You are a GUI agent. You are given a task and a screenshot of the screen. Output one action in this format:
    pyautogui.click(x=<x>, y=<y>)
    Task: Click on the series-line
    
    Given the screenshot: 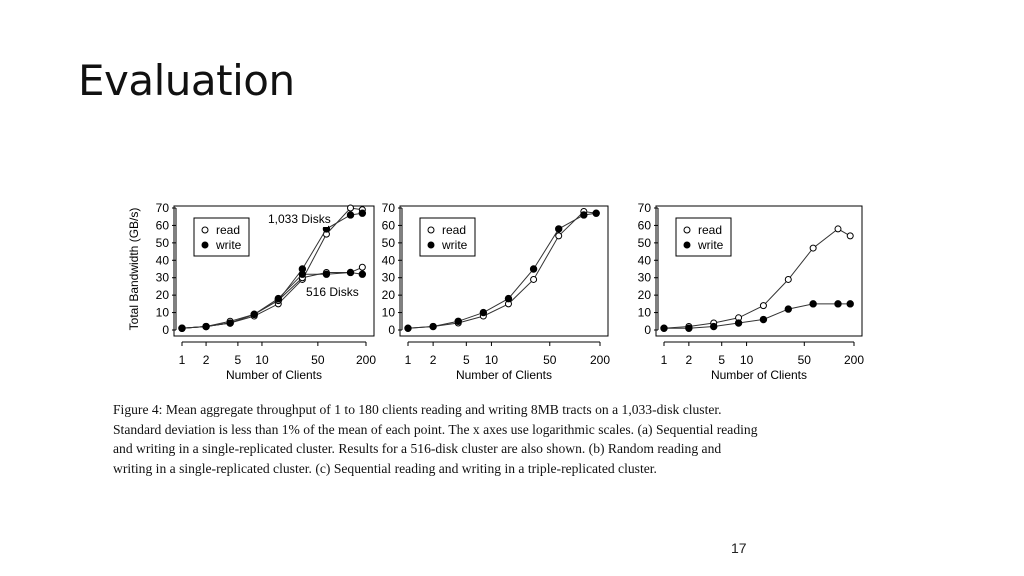 What is the action you would take?
    pyautogui.click(x=272, y=300)
    